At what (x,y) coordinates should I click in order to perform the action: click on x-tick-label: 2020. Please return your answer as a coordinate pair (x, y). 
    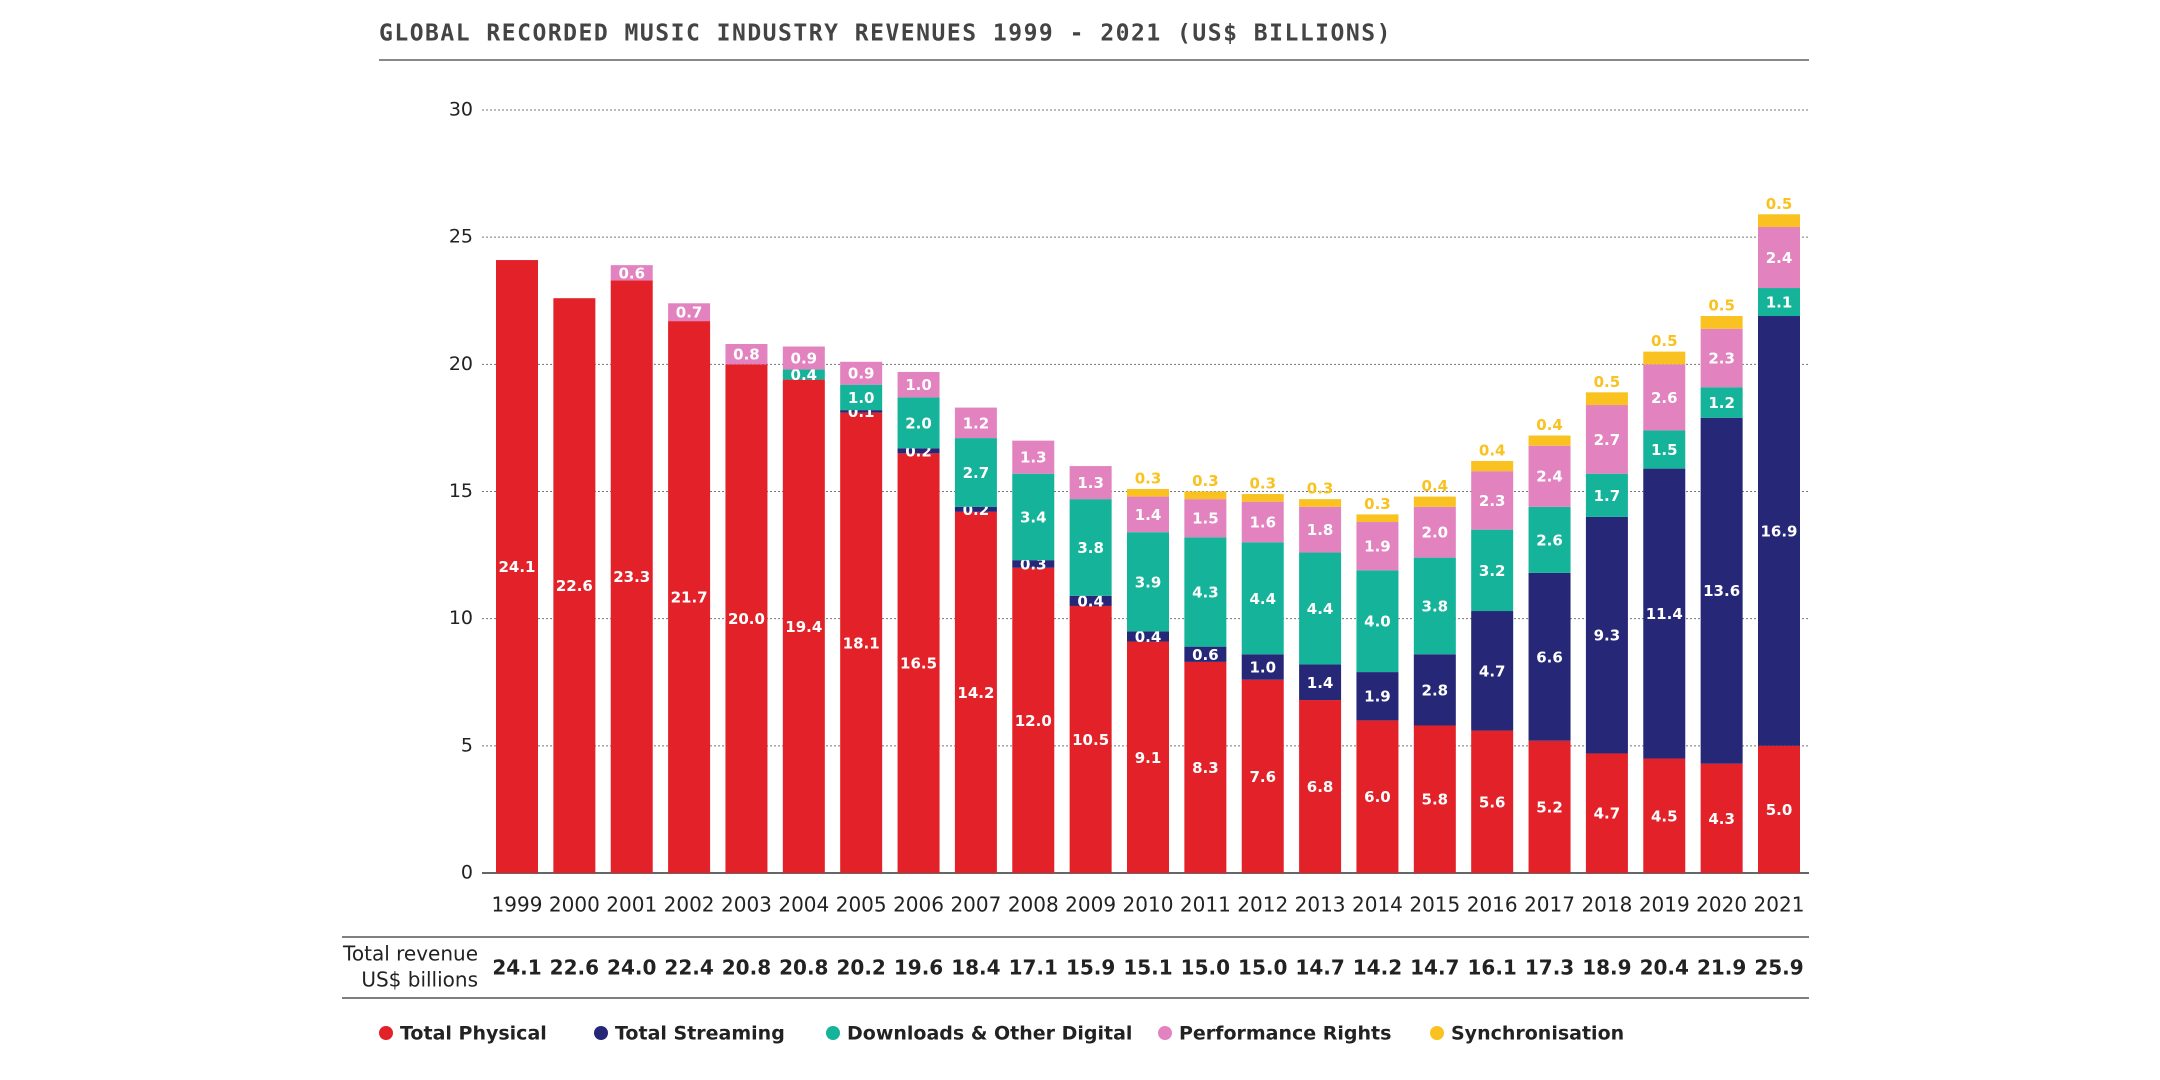
    Looking at the image, I should click on (1721, 905).